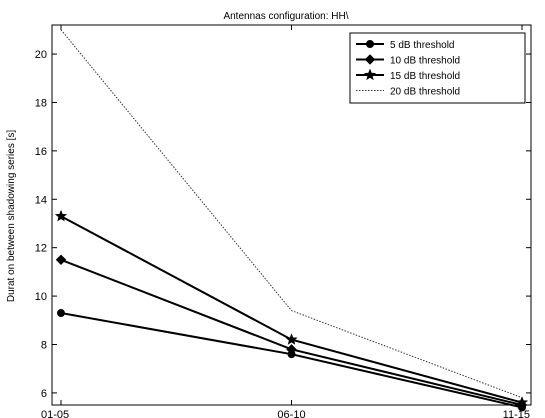 This screenshot has width=545, height=418. Describe the element at coordinates (291, 413) in the screenshot. I see `x-tick-label: 06-10` at that location.